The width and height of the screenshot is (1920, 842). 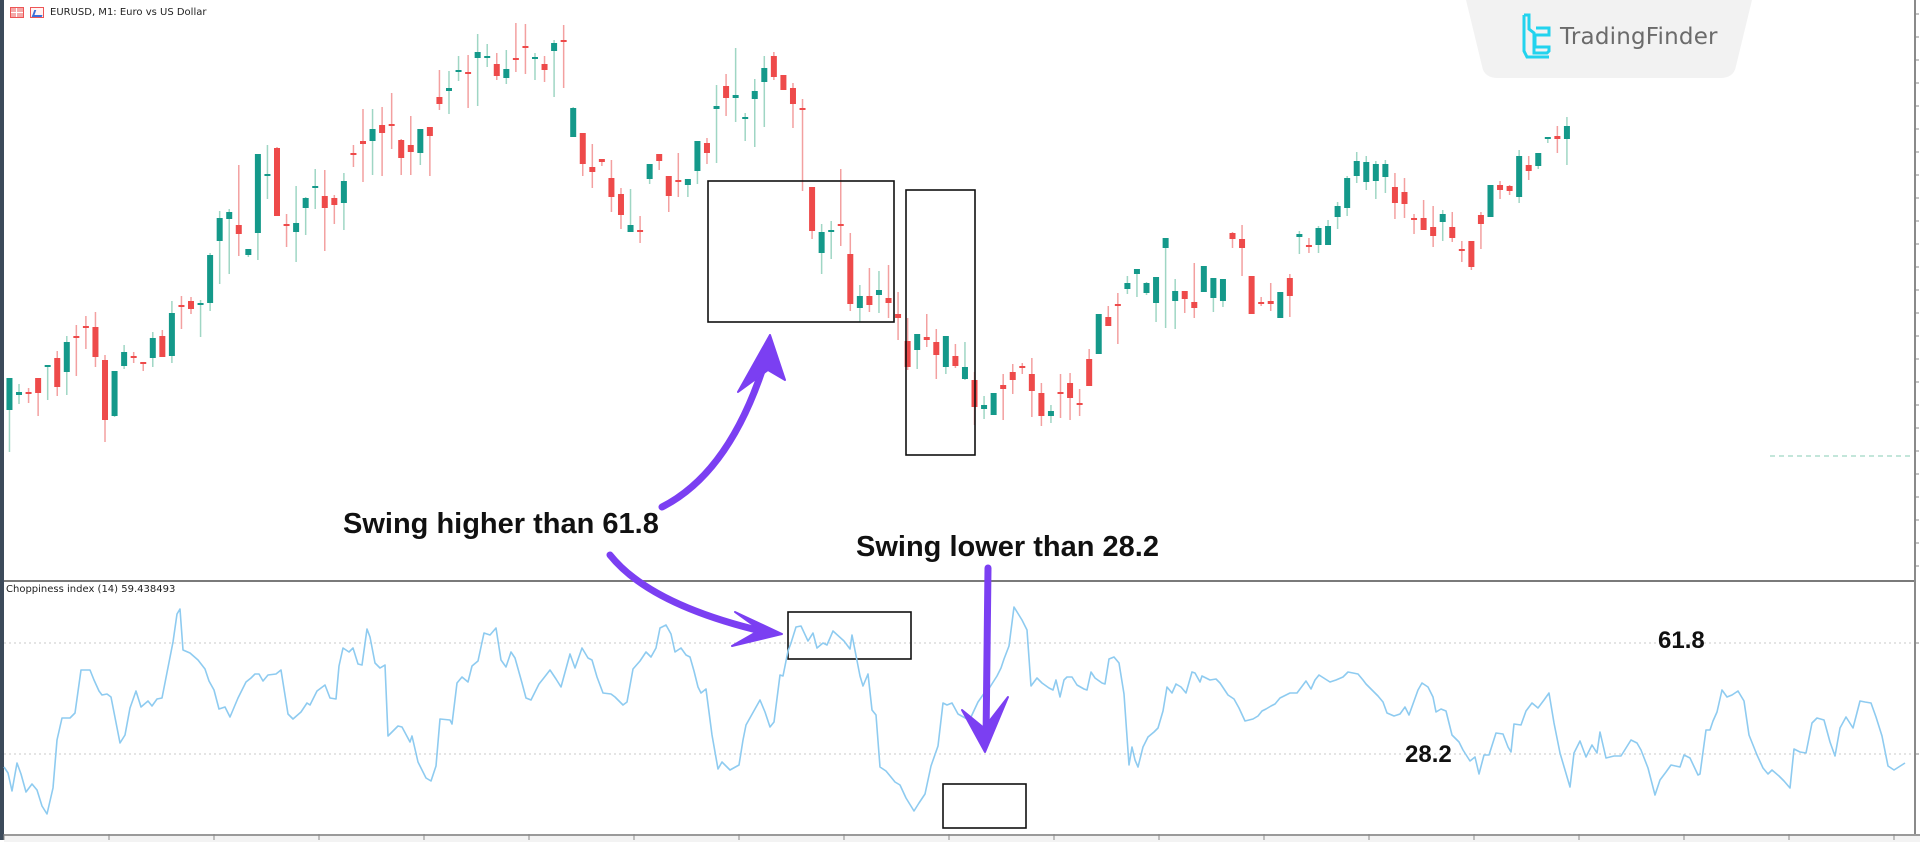 I want to click on tradingfinder-logo-icon, so click(x=1536, y=36).